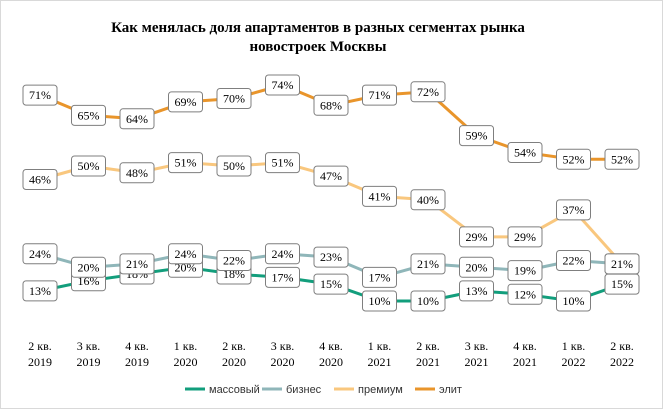  I want to click on data-label-text: 22%, so click(574, 261).